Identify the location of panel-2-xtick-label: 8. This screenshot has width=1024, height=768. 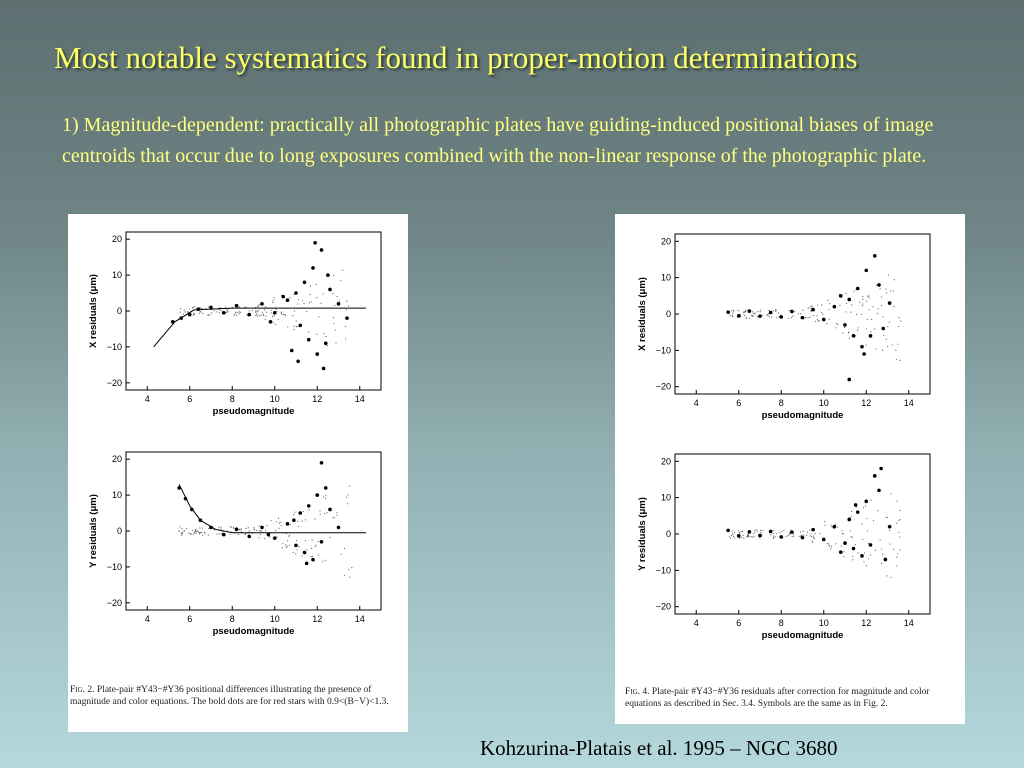
(781, 403).